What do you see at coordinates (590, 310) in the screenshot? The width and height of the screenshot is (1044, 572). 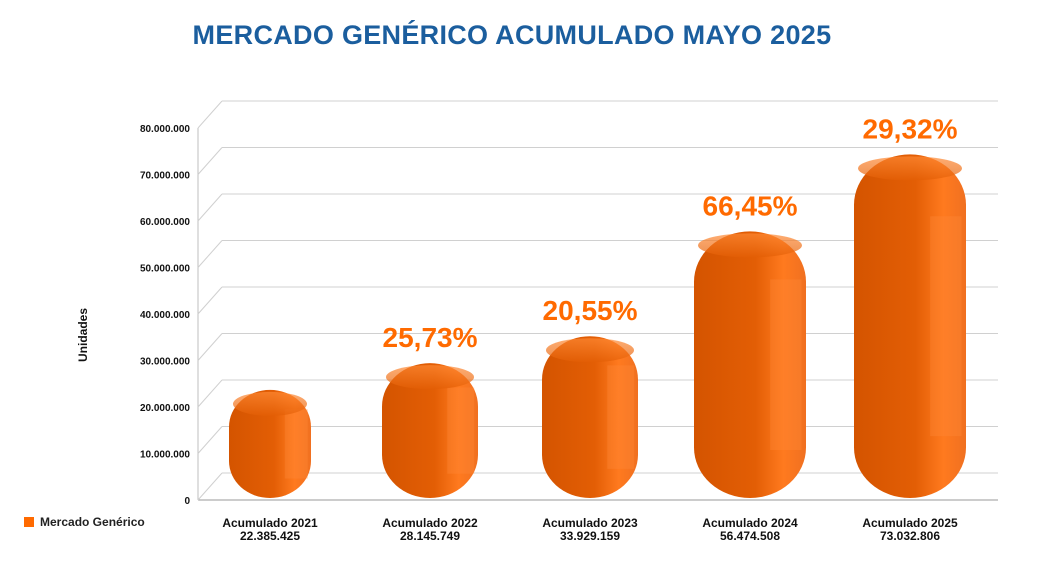 I see `growth-label: 20,55%` at bounding box center [590, 310].